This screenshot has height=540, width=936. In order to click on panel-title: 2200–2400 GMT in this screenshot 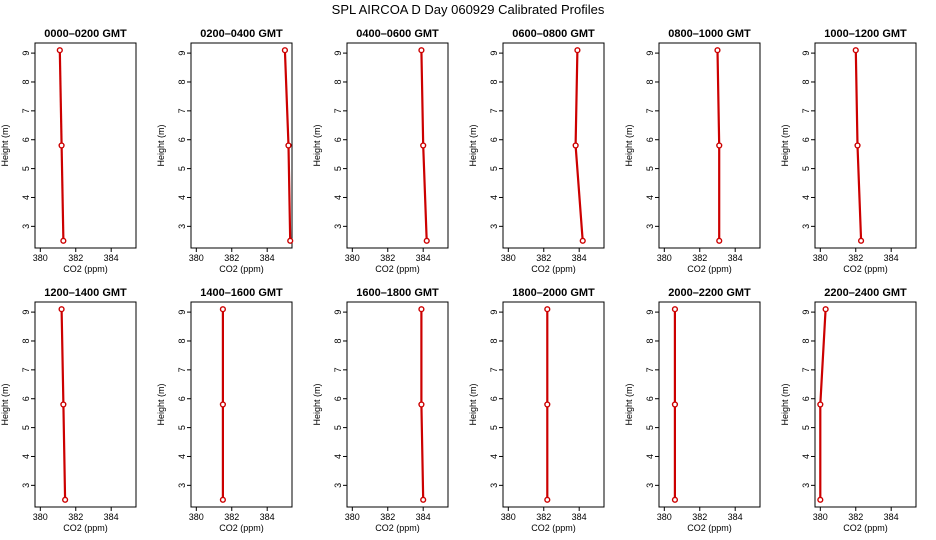, I will do `click(865, 293)`.